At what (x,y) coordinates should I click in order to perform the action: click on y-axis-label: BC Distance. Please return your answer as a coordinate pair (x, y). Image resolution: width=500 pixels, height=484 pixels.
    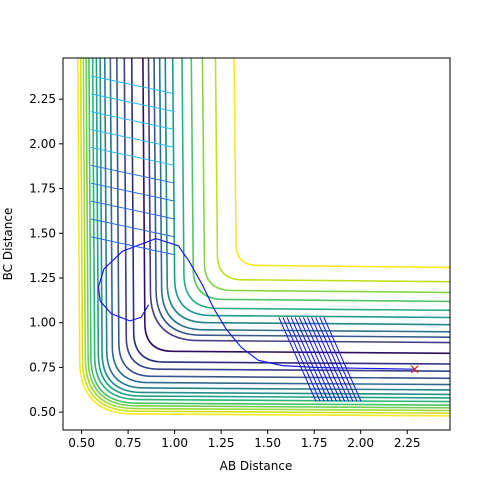
    Looking at the image, I should click on (8, 244).